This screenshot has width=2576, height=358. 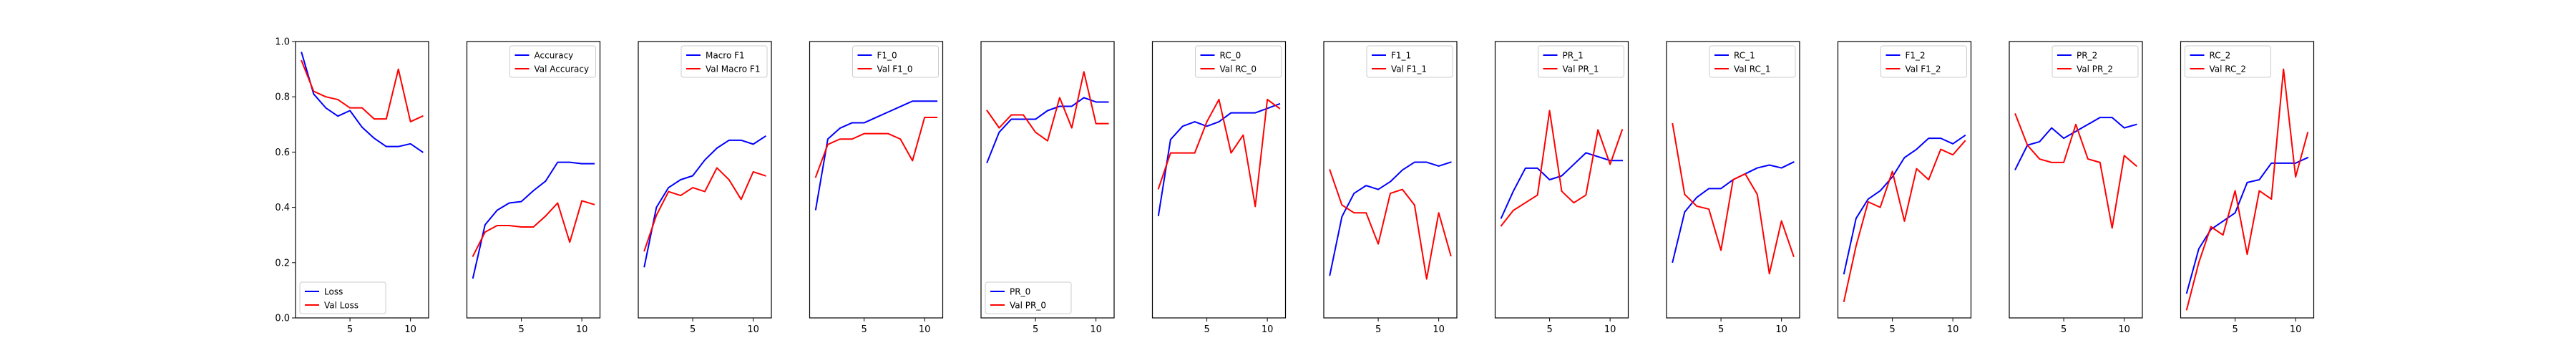 I want to click on subplot-5: 5 10 PR_0 Val PR_0, so click(x=1047, y=188).